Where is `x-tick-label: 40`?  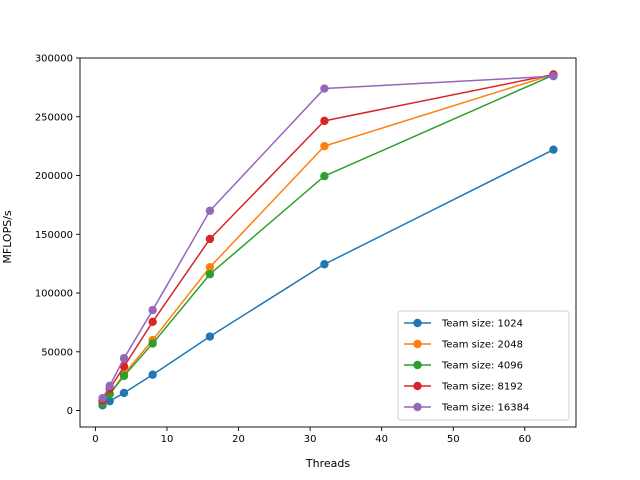
x-tick-label: 40 is located at coordinates (381, 439).